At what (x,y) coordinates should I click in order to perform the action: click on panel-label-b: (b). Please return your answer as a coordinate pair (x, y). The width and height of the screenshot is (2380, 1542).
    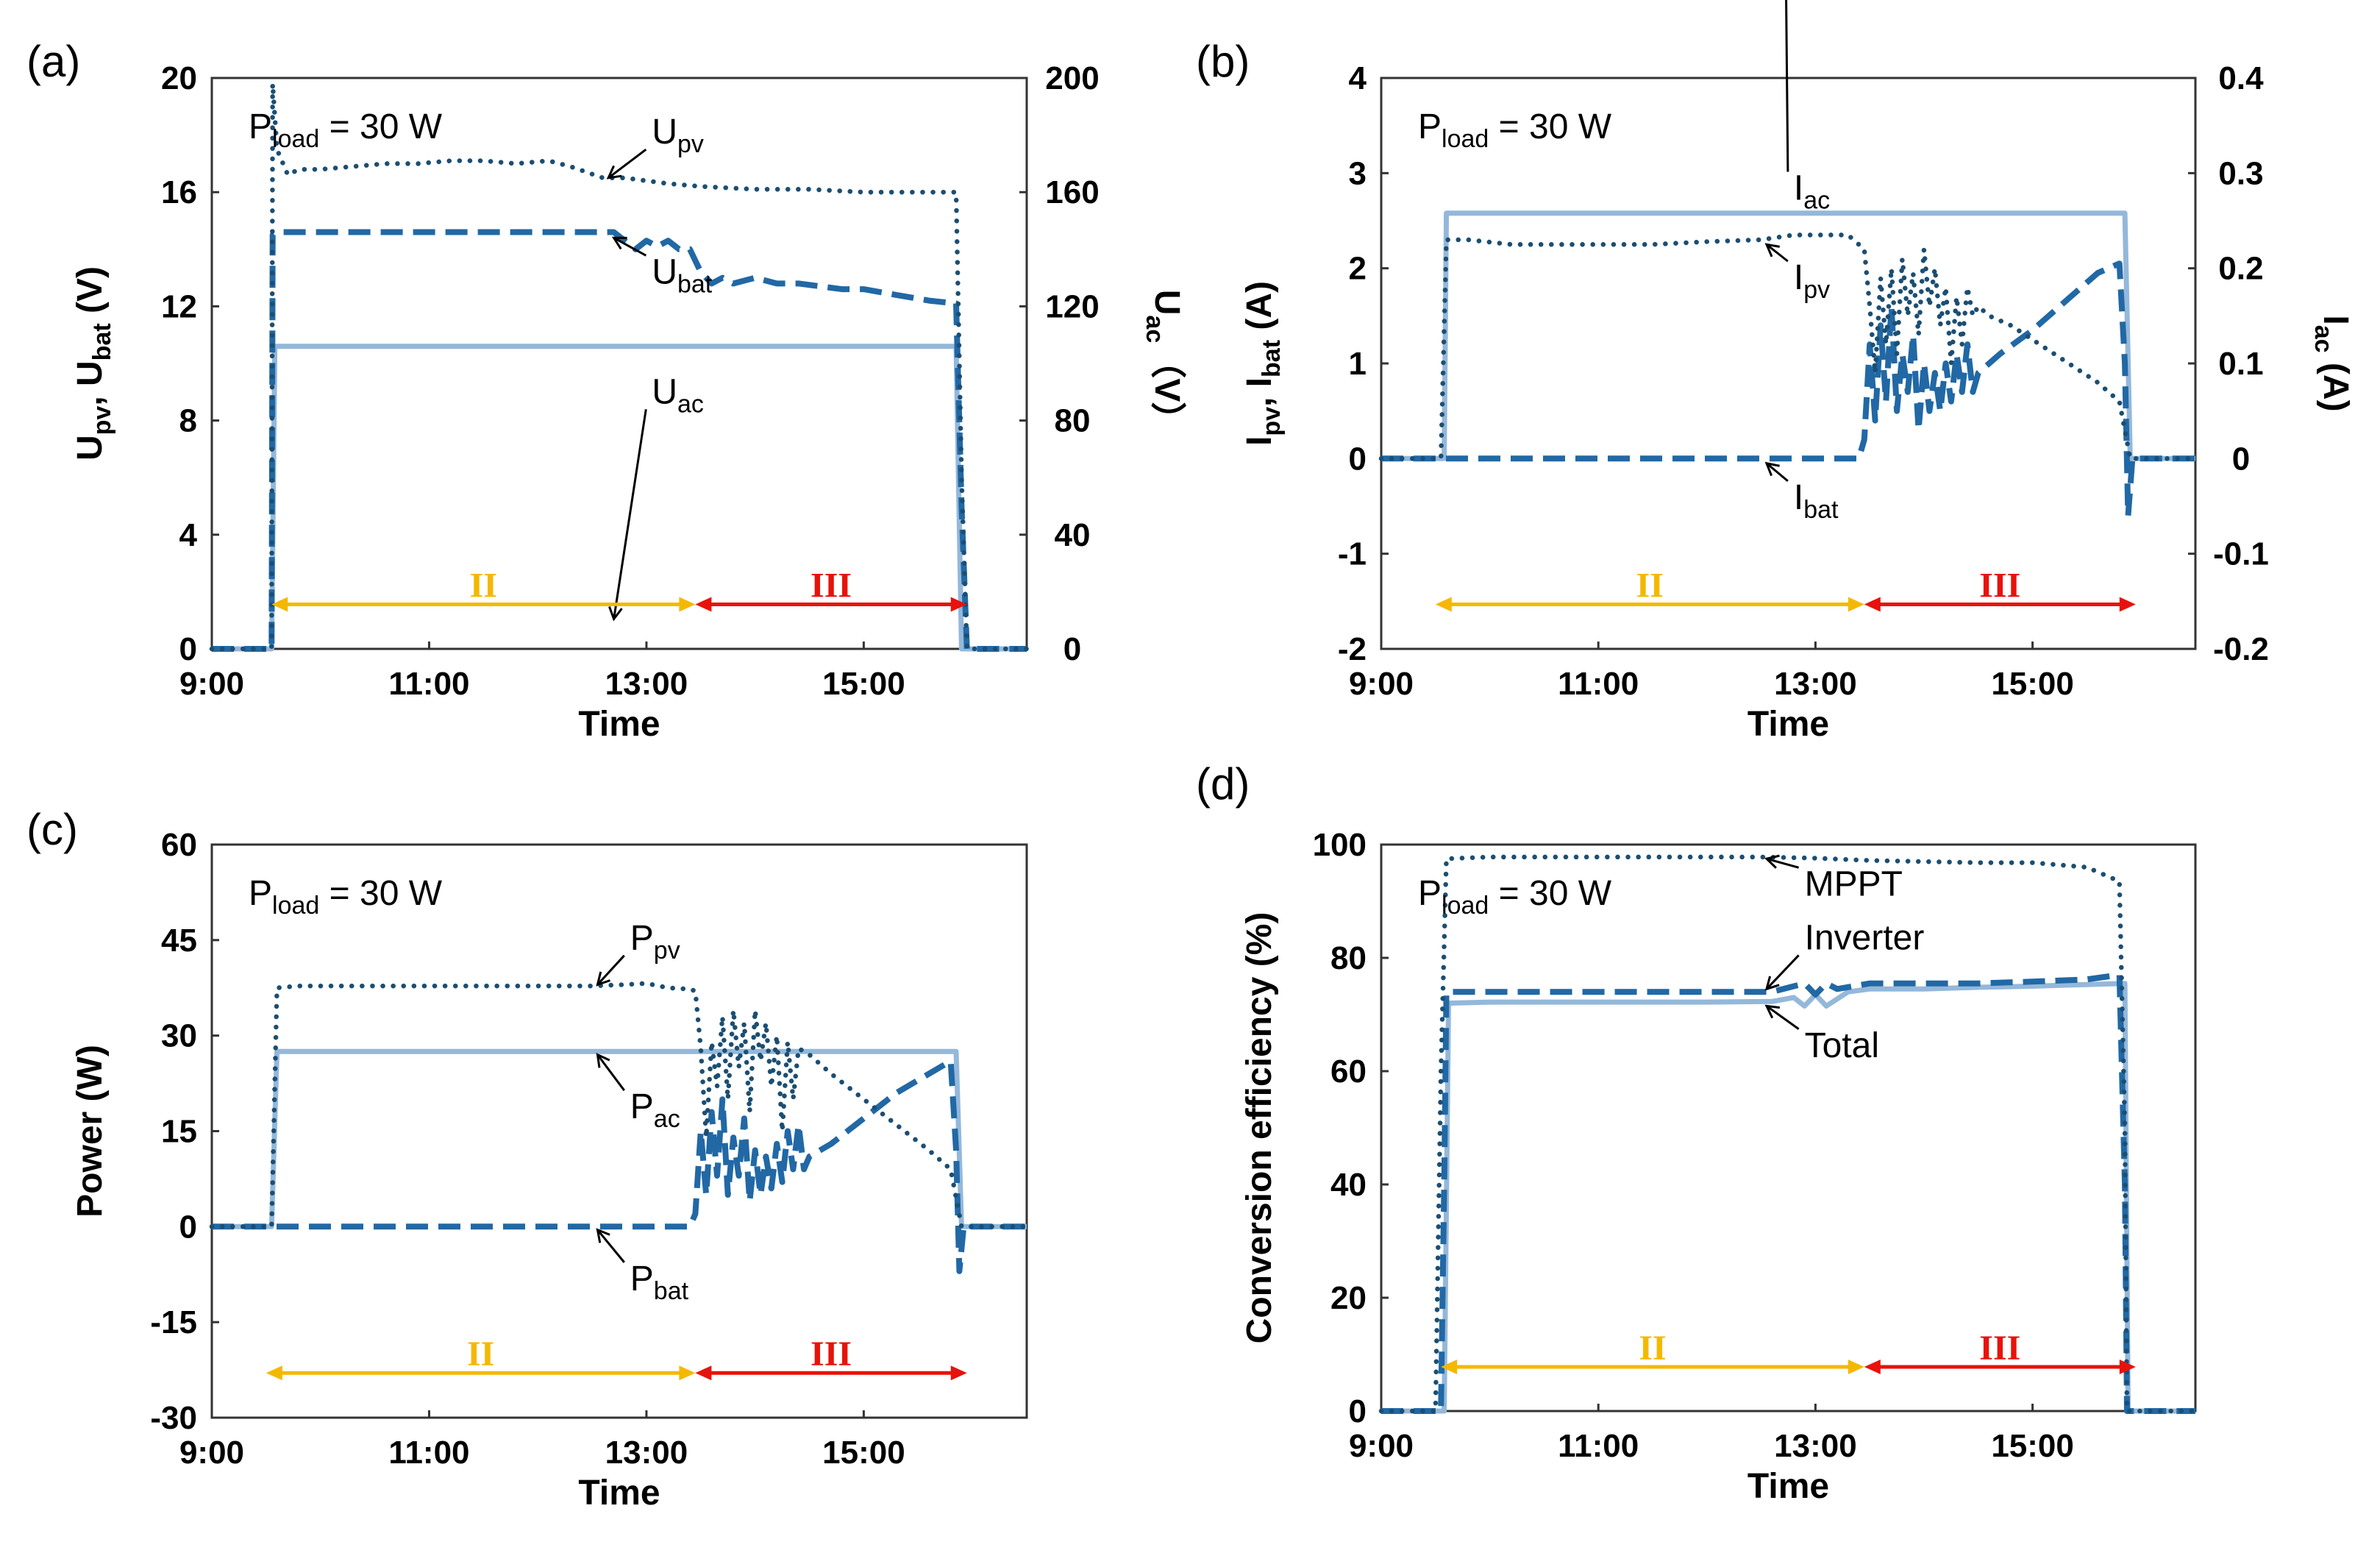
    Looking at the image, I should click on (1223, 61).